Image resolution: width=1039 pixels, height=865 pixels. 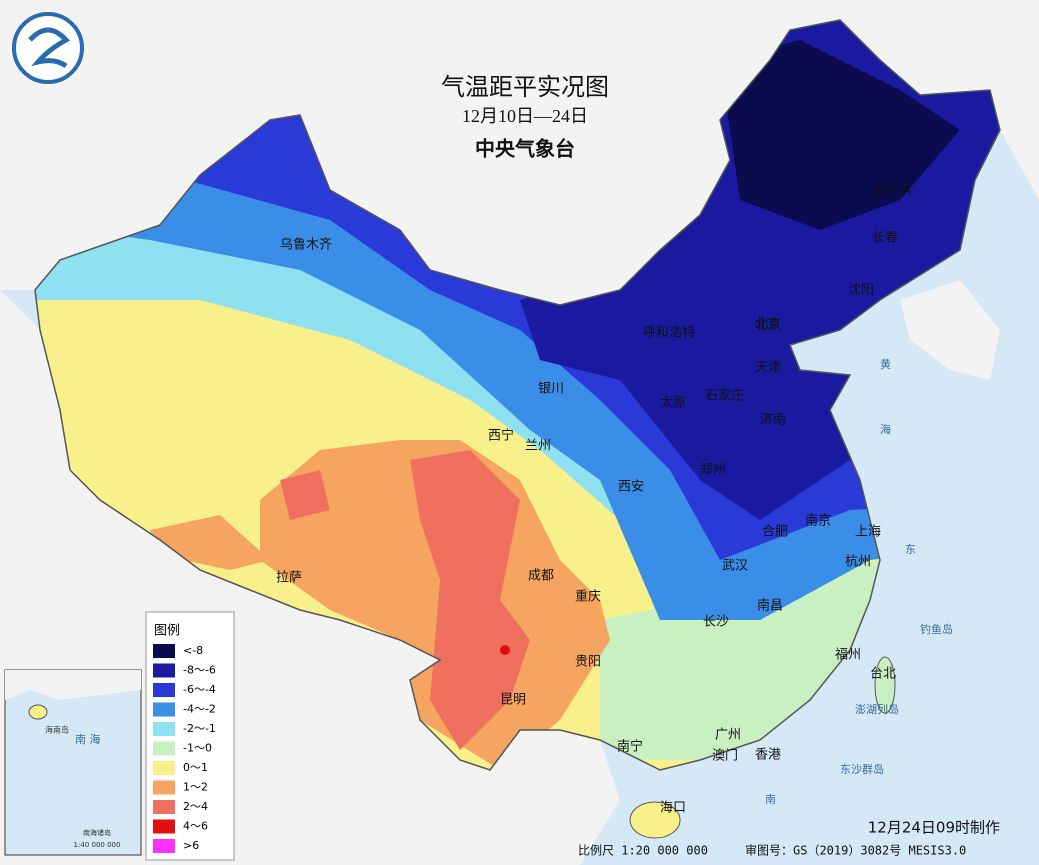 What do you see at coordinates (770, 799) in the screenshot?
I see `sea-label: 南` at bounding box center [770, 799].